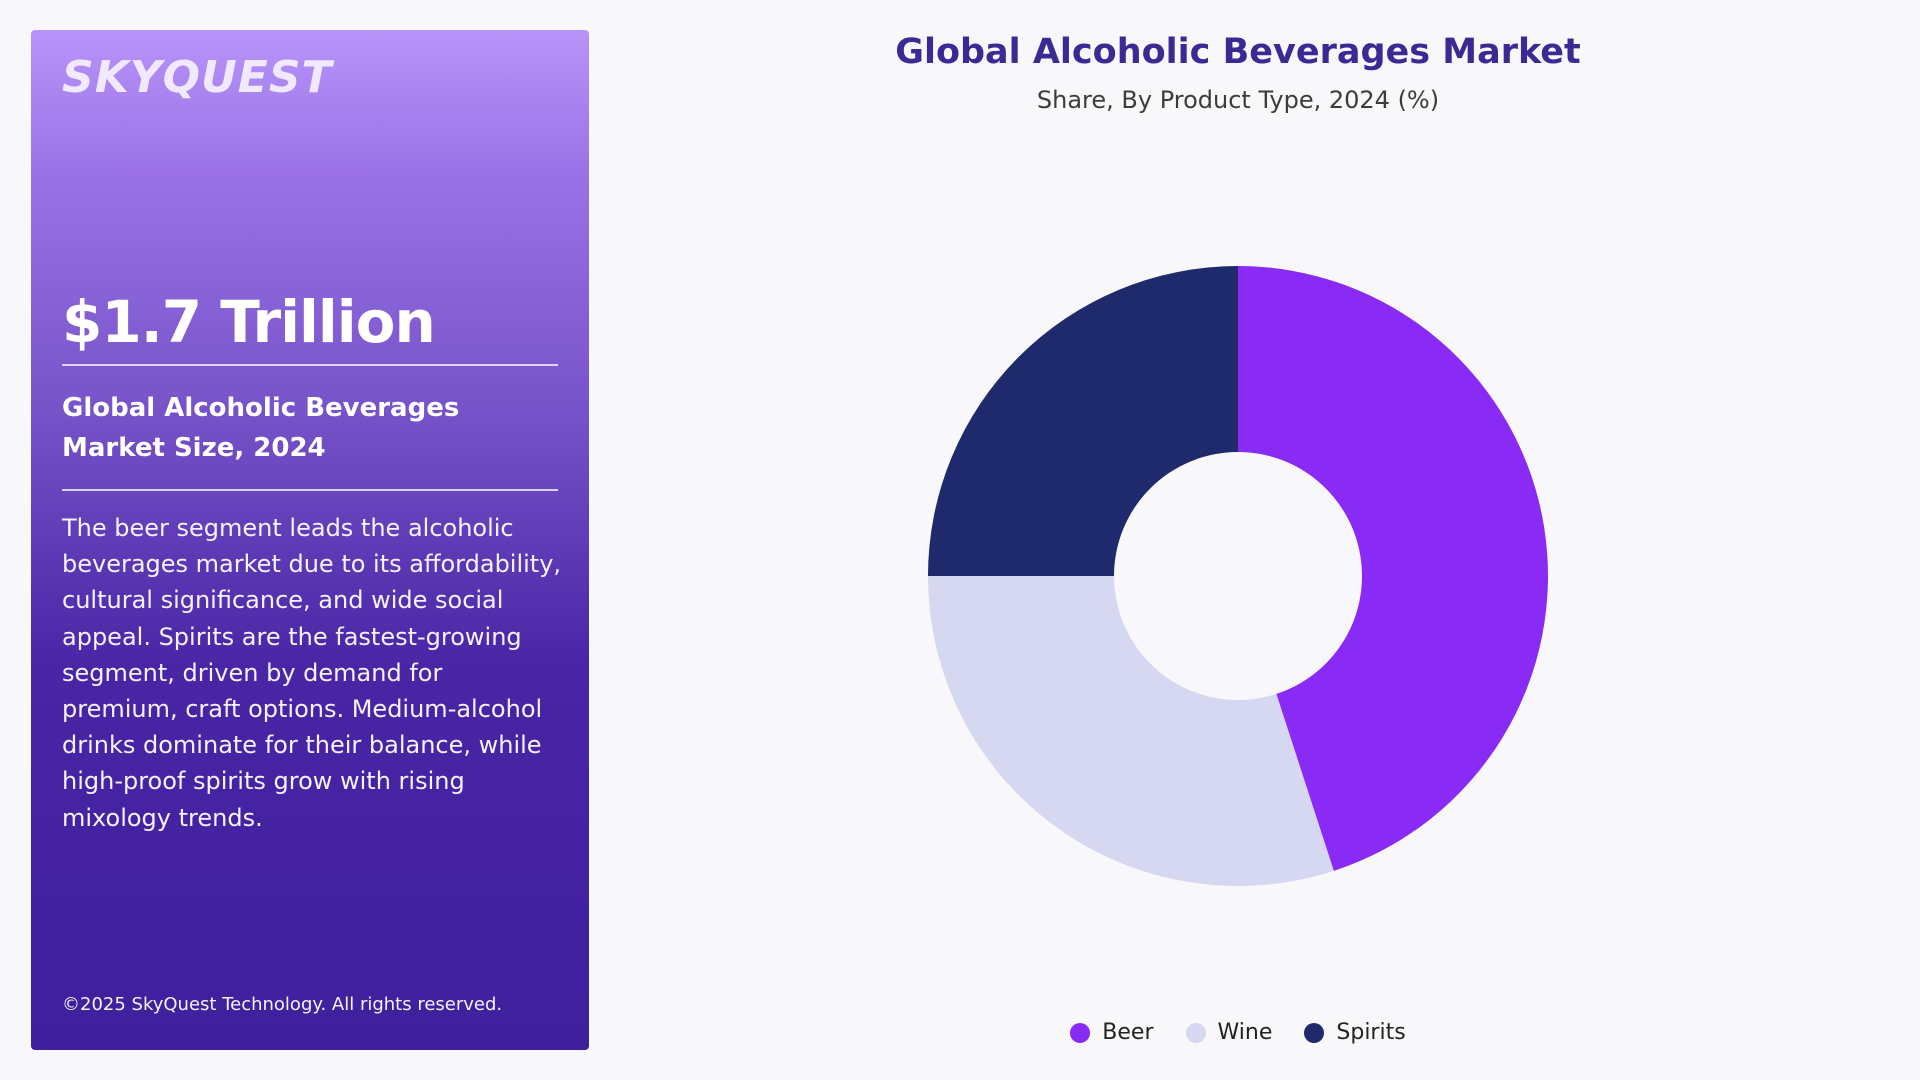  I want to click on legend-label-wine: Wine, so click(1245, 1032).